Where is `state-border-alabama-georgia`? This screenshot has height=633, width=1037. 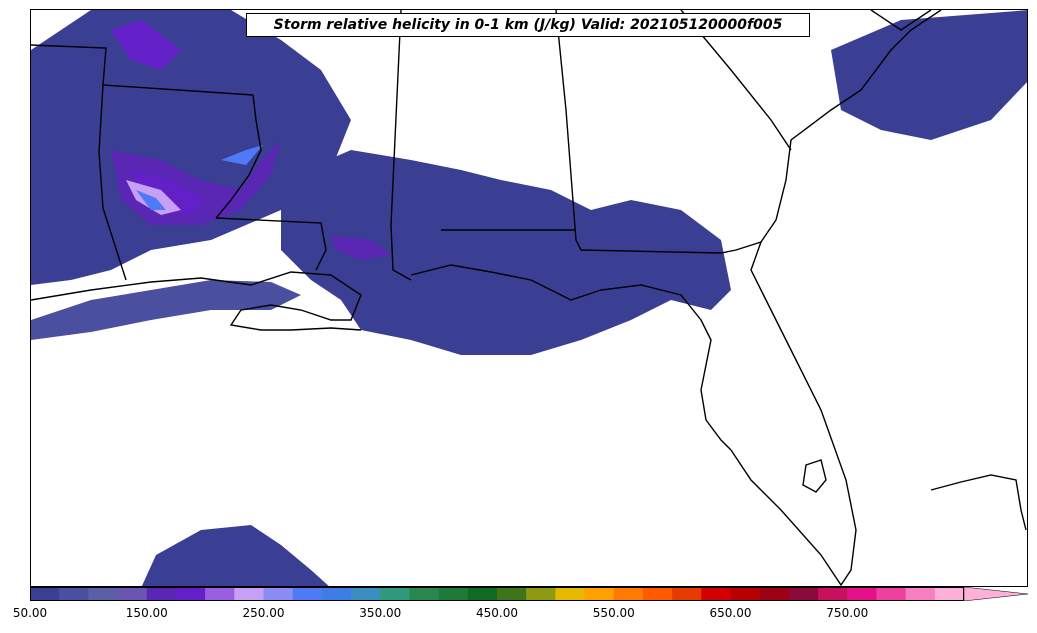 state-border-alabama-georgia is located at coordinates (658, 132).